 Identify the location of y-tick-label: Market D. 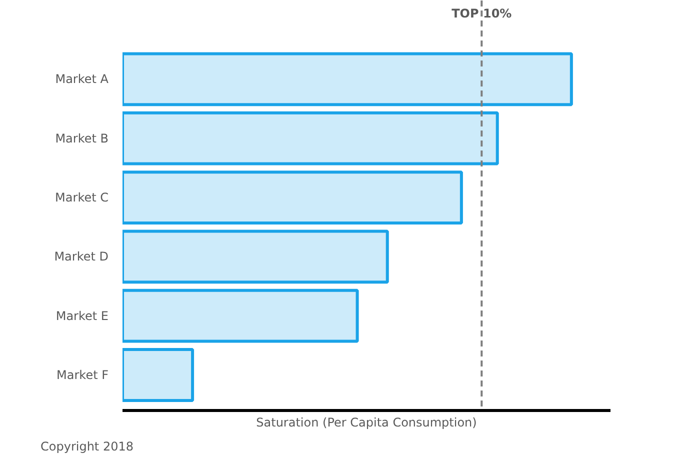
(81, 257).